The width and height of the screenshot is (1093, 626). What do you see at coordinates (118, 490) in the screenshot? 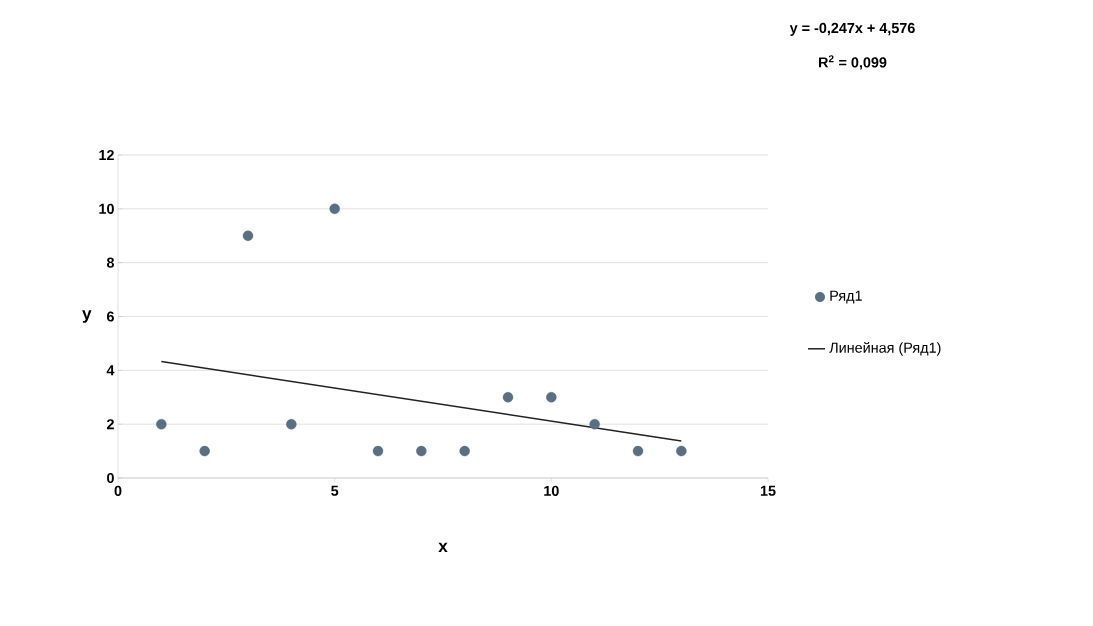
I see `x-tick-label: 0` at bounding box center [118, 490].